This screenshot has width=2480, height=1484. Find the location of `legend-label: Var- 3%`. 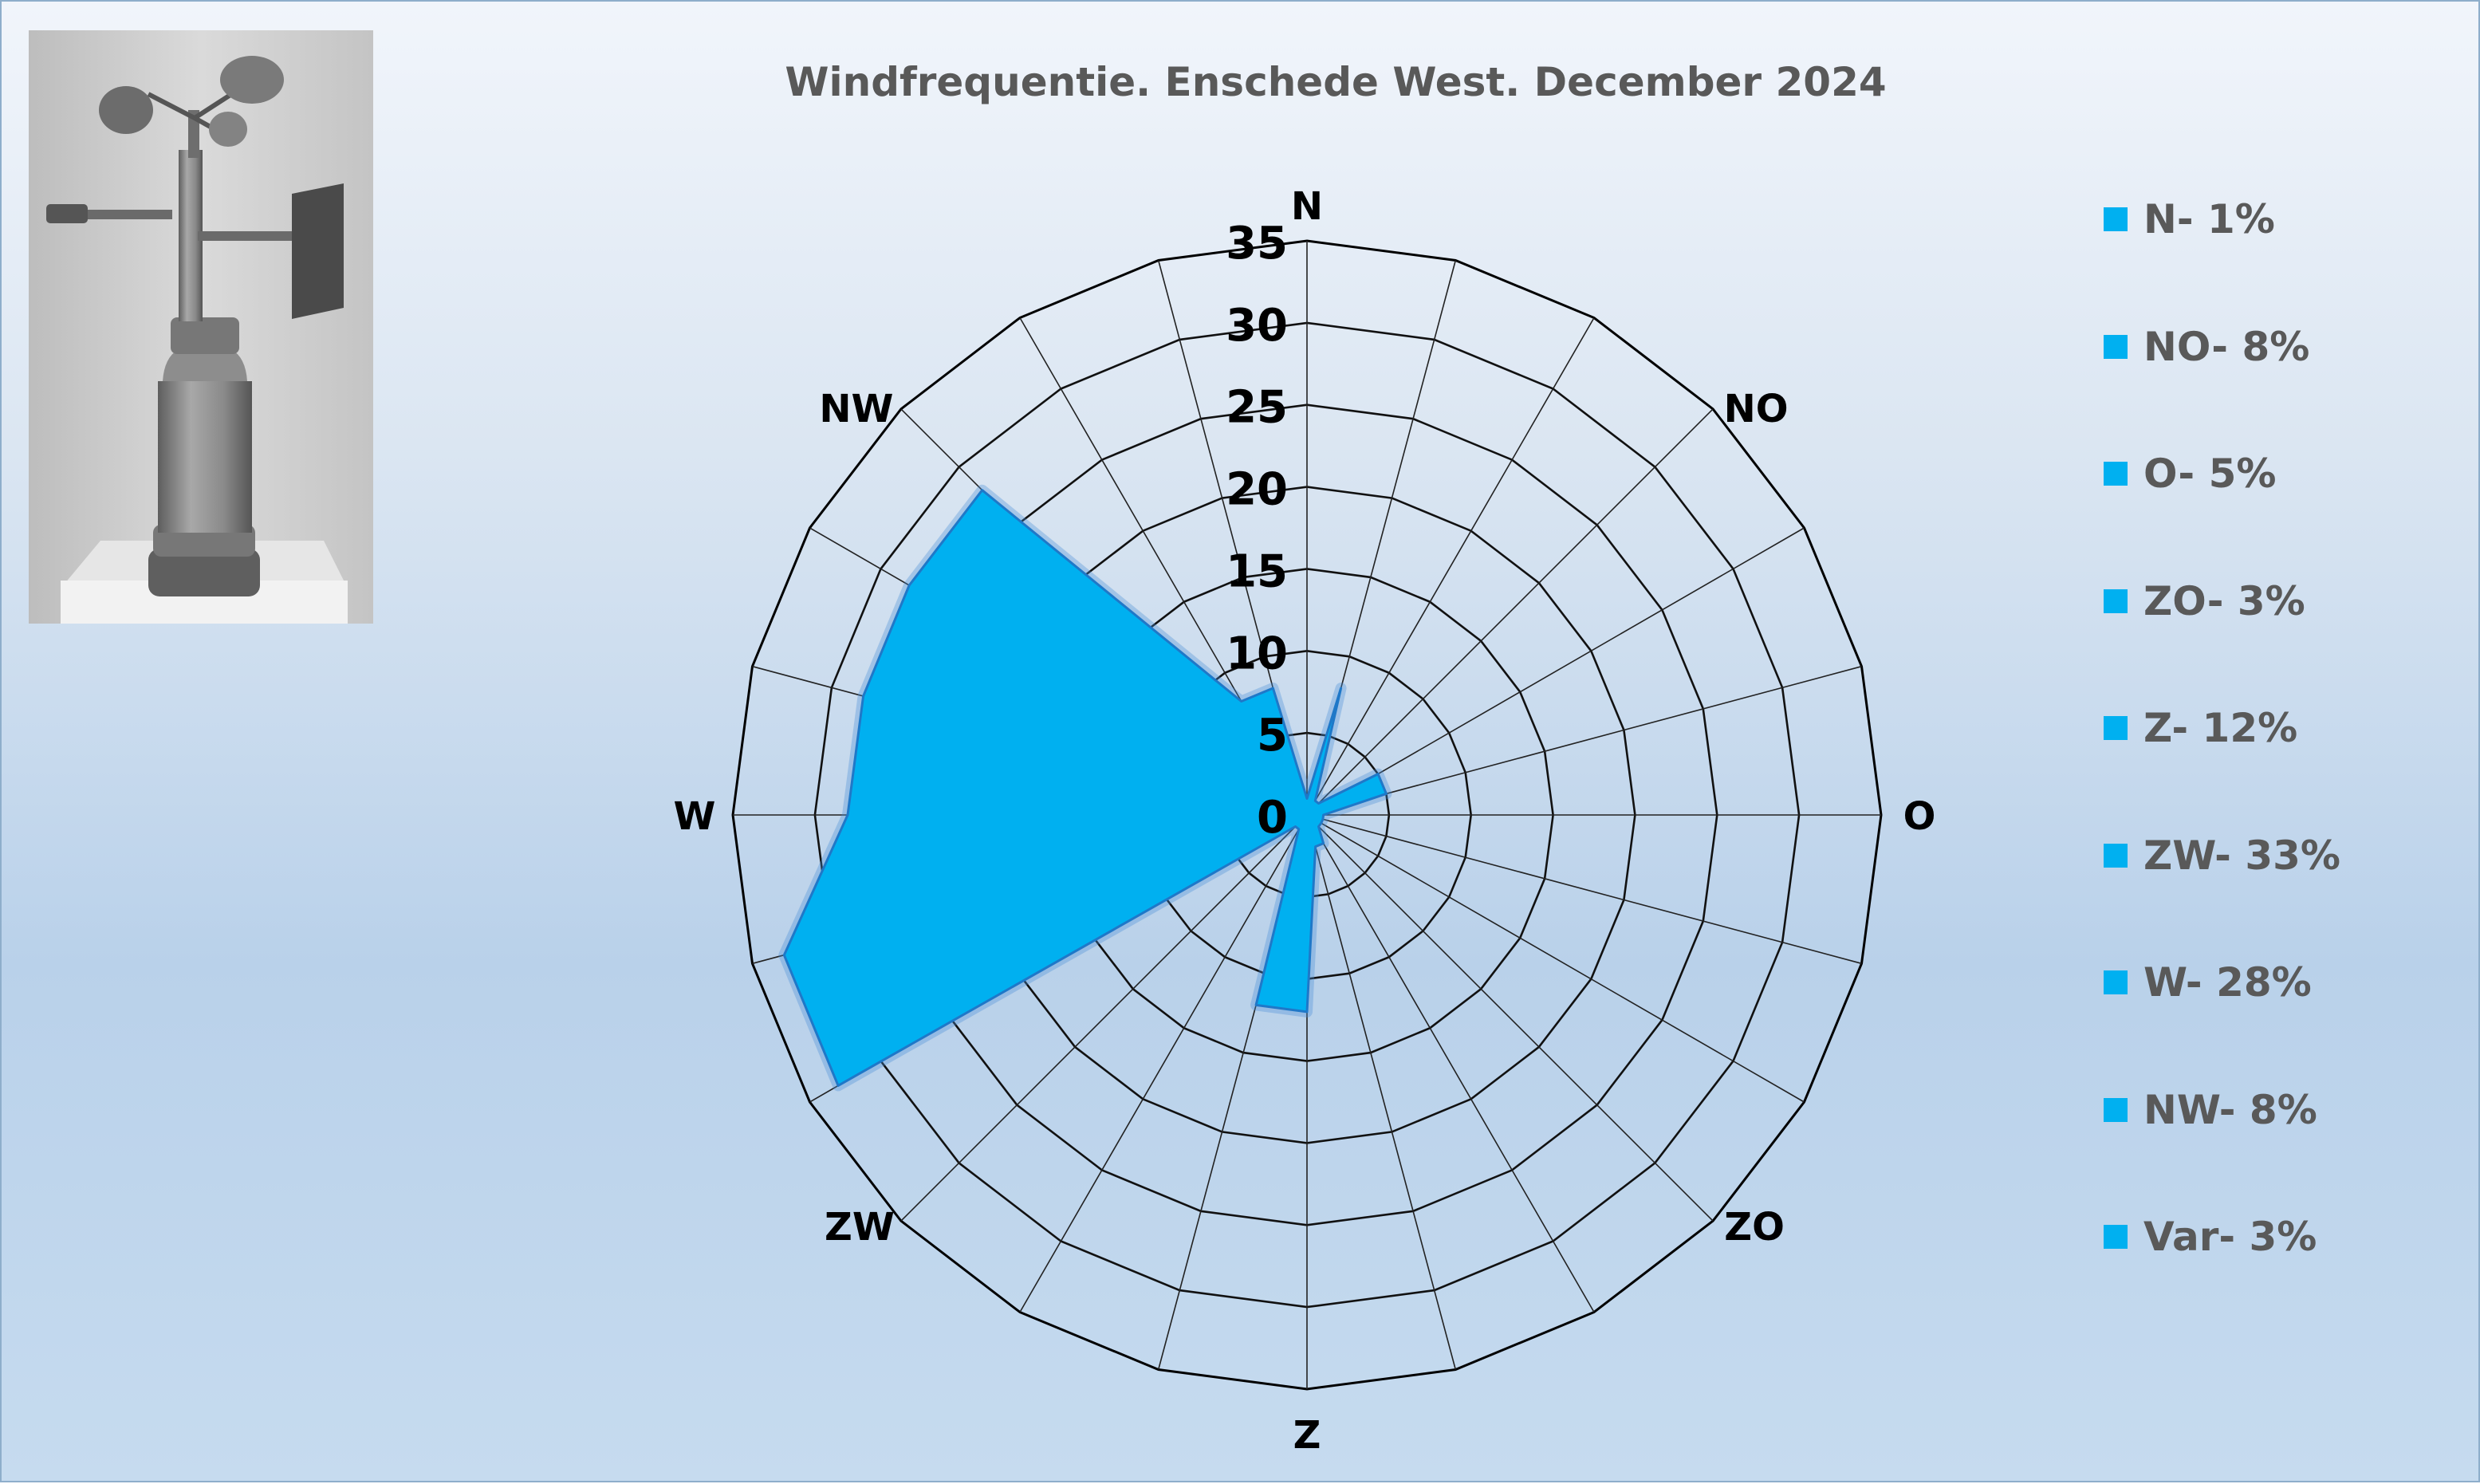

legend-label: Var- 3% is located at coordinates (2230, 1237).